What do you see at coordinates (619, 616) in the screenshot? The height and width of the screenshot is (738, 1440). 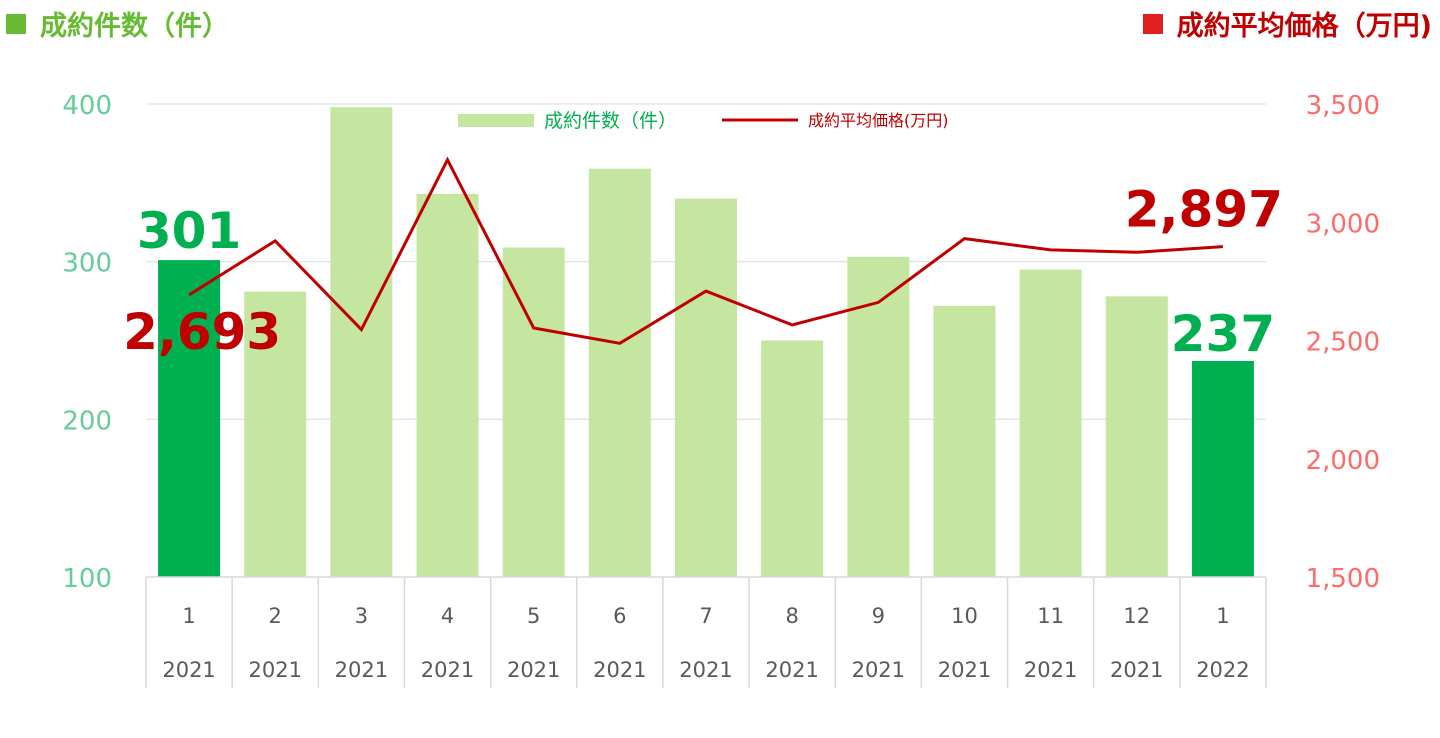 I see `month-label: 6` at bounding box center [619, 616].